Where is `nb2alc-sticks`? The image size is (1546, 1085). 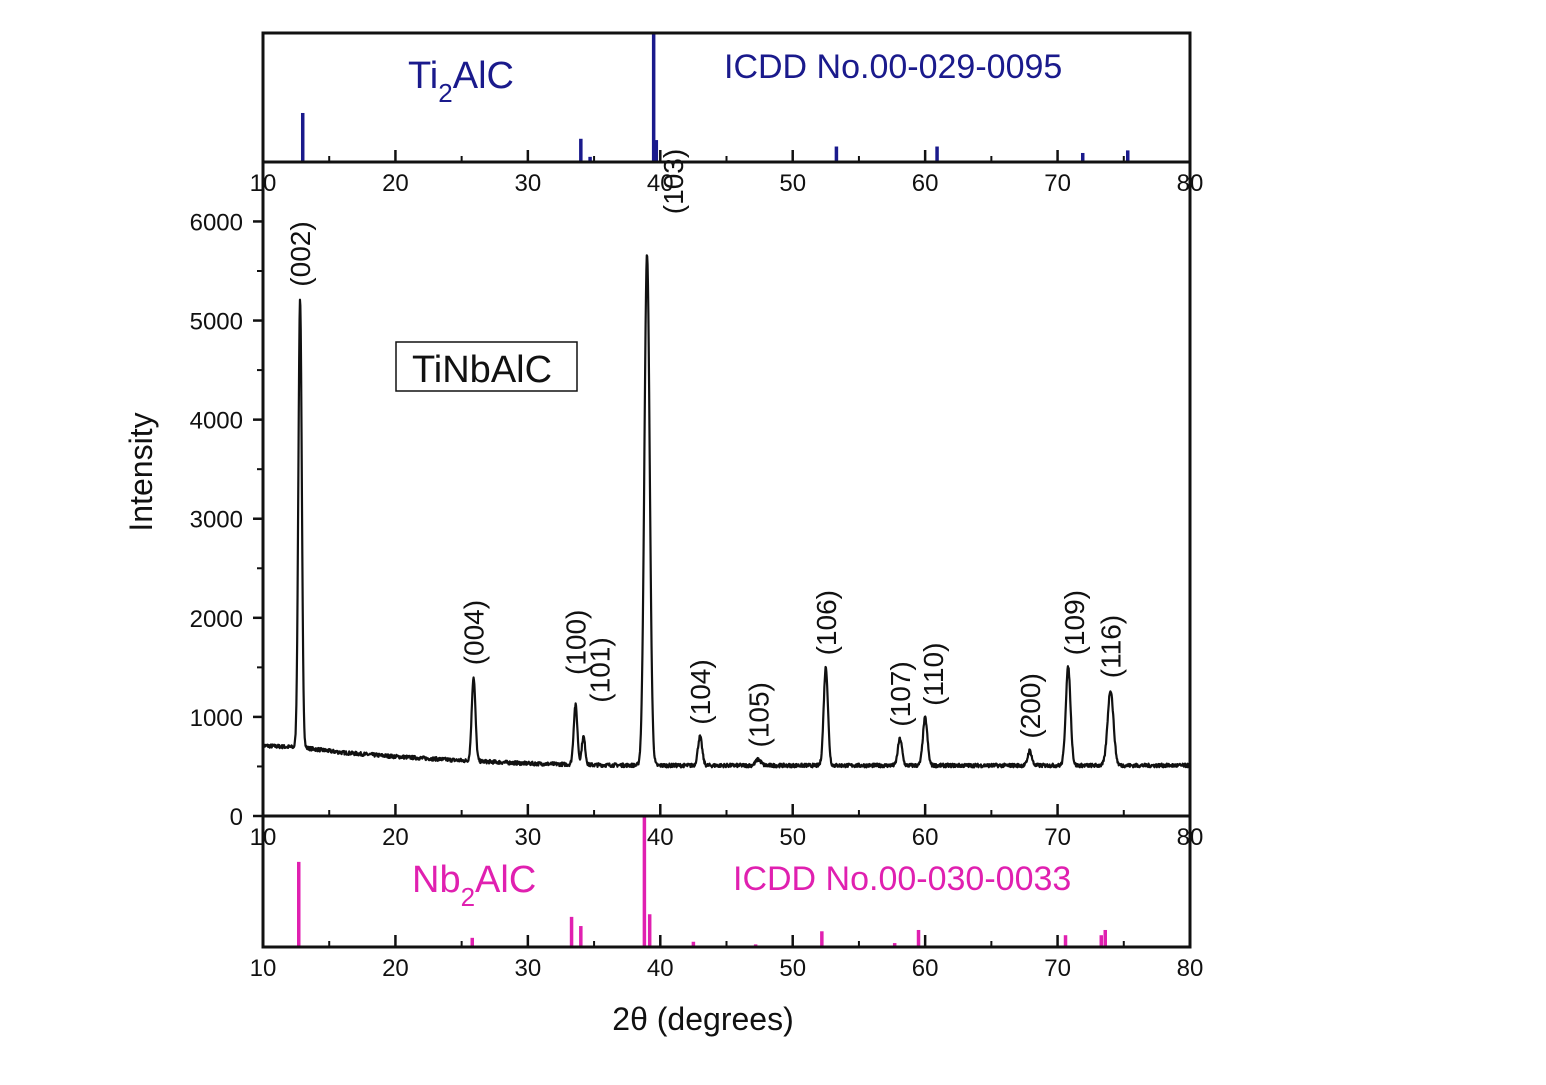 nb2alc-sticks is located at coordinates (702, 881).